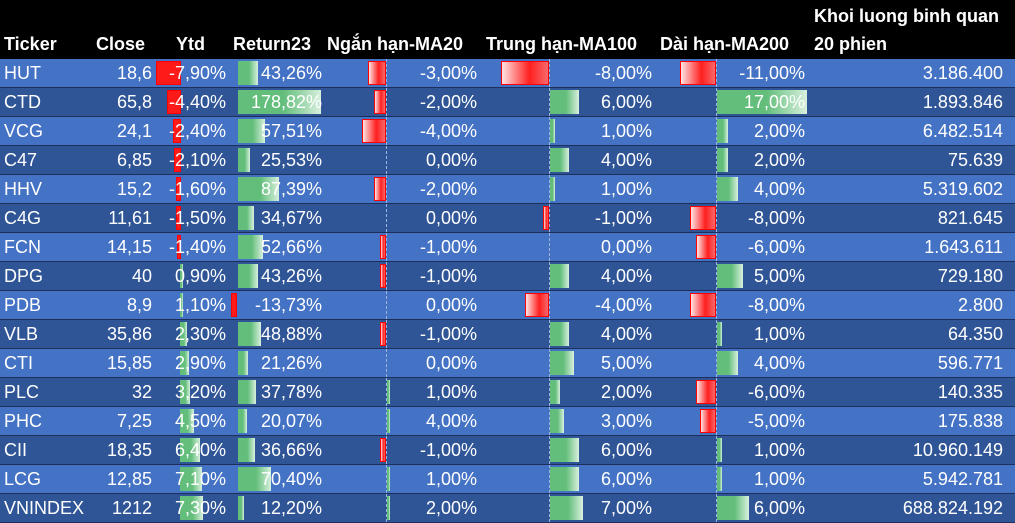 The height and width of the screenshot is (523, 1015). I want to click on ma20-cell: -3,00%, so click(448, 73).